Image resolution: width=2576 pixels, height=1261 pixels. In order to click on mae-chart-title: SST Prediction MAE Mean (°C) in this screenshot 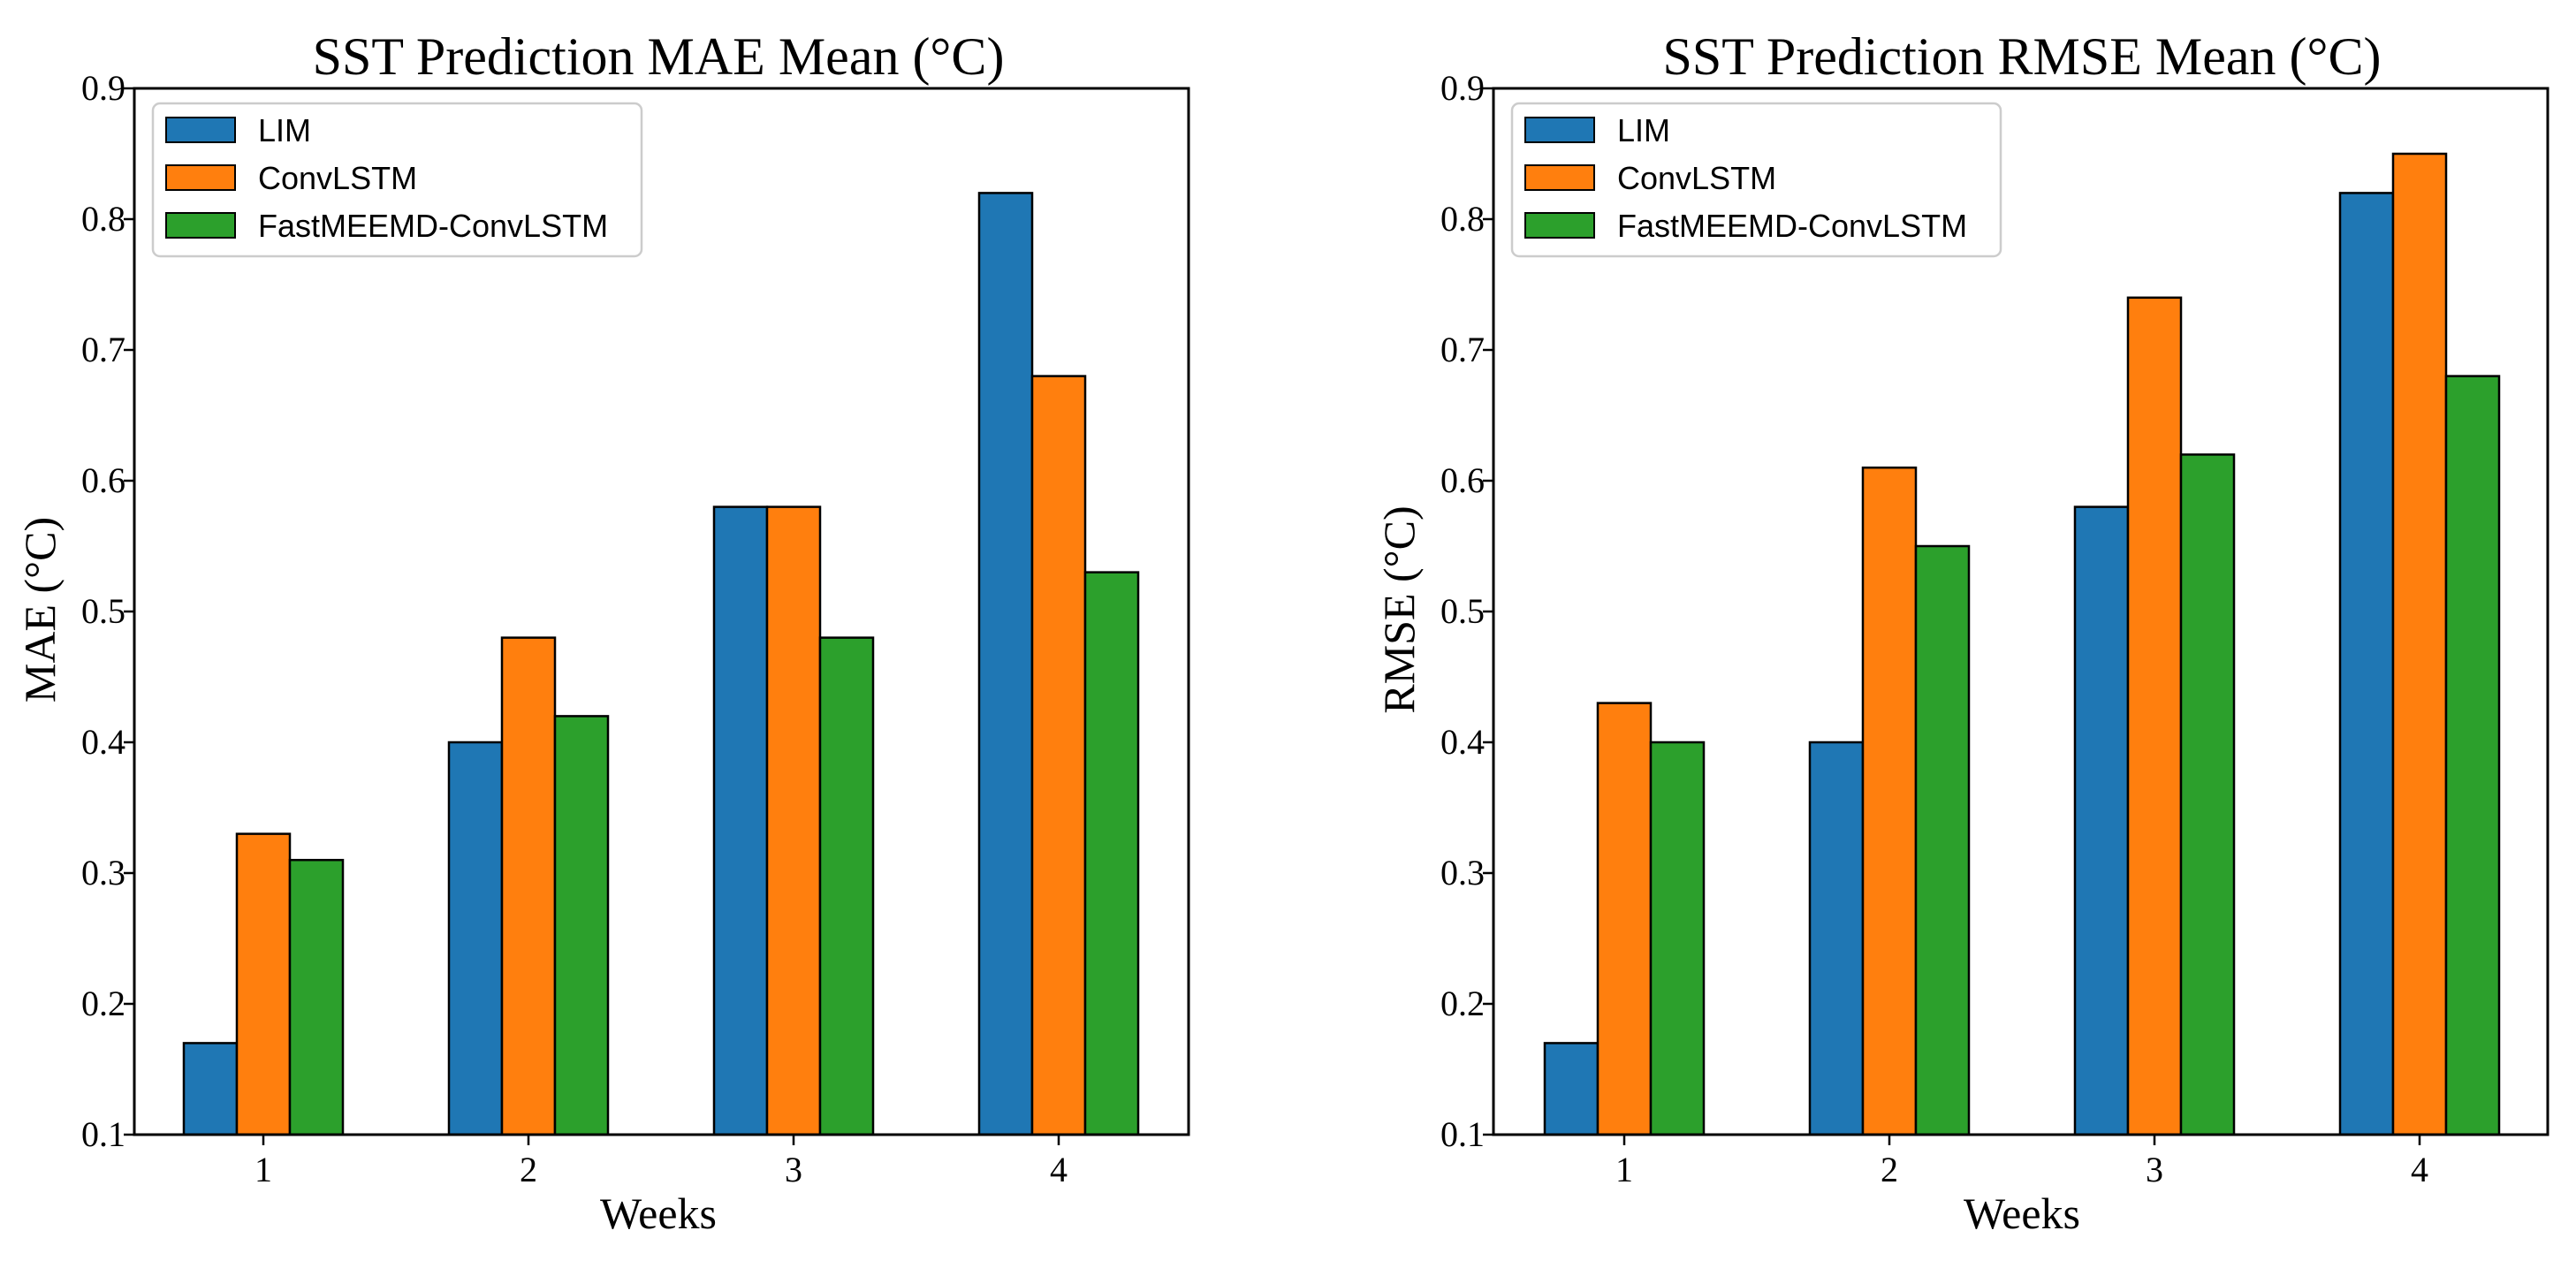, I will do `click(659, 56)`.